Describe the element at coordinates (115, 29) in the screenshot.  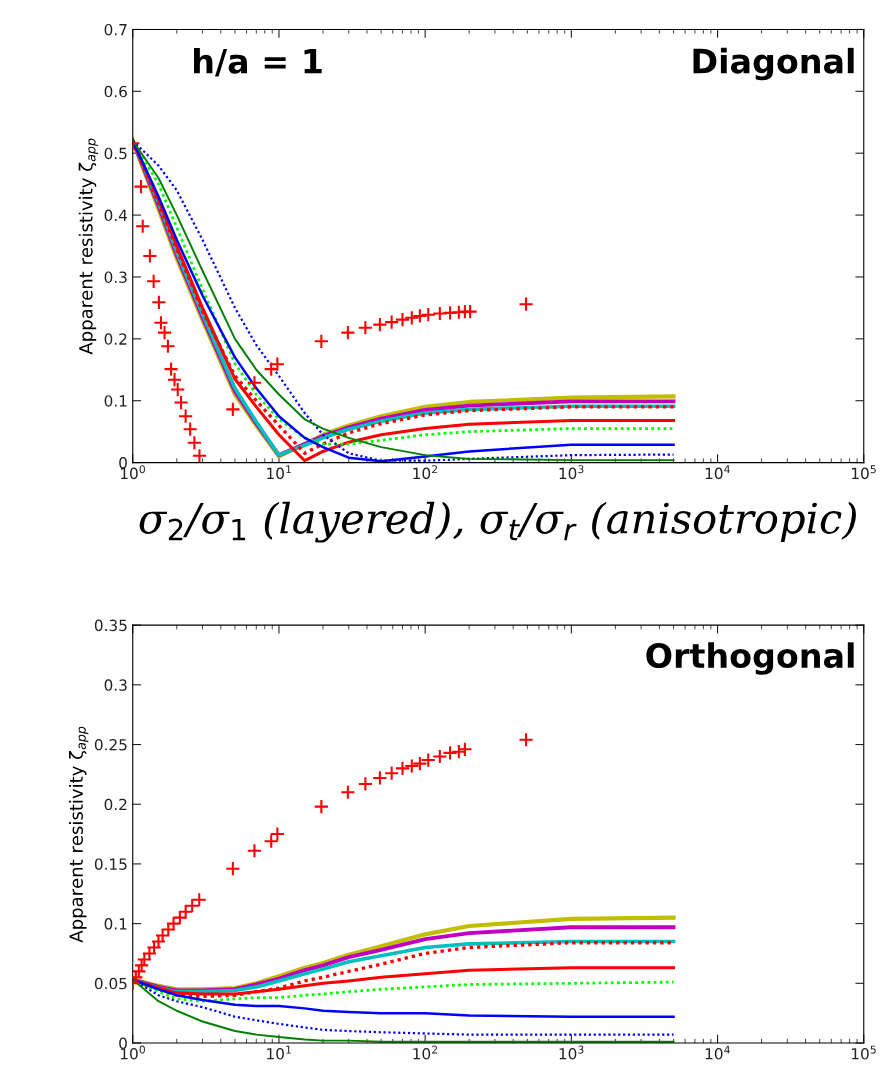
I see `y-tick-label: 0.7` at that location.